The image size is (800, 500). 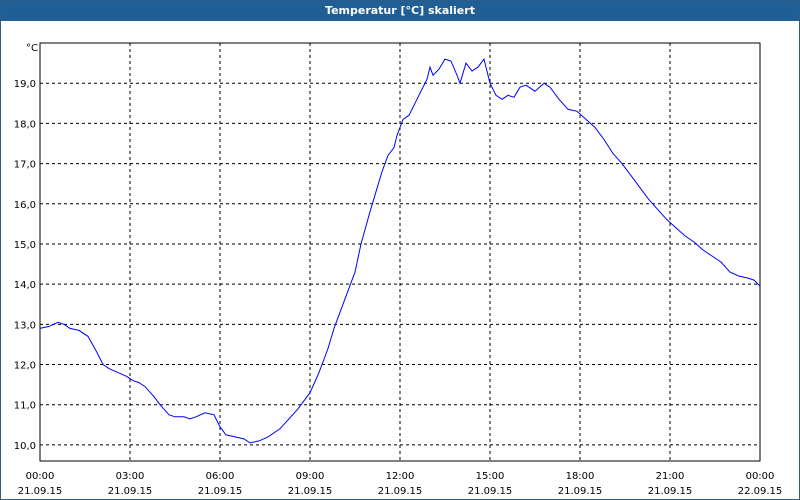 What do you see at coordinates (25, 245) in the screenshot?
I see `y-tick-label: 15,0` at bounding box center [25, 245].